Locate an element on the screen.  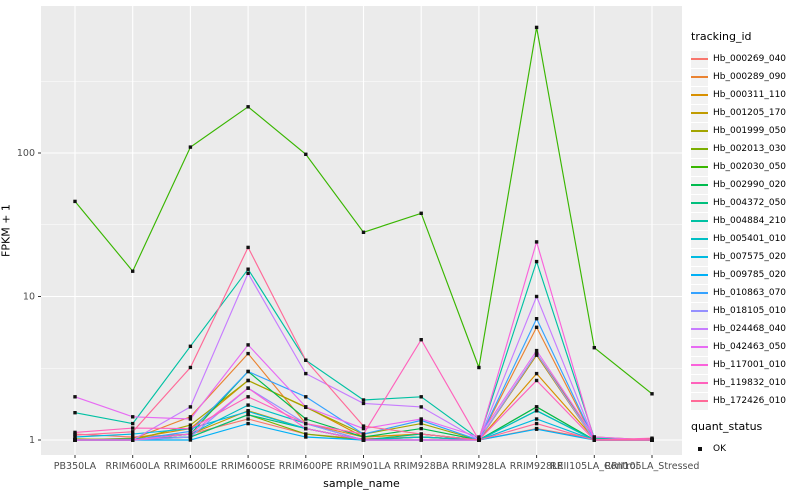
legend-item: Hb_001999_050 is located at coordinates (745, 131).